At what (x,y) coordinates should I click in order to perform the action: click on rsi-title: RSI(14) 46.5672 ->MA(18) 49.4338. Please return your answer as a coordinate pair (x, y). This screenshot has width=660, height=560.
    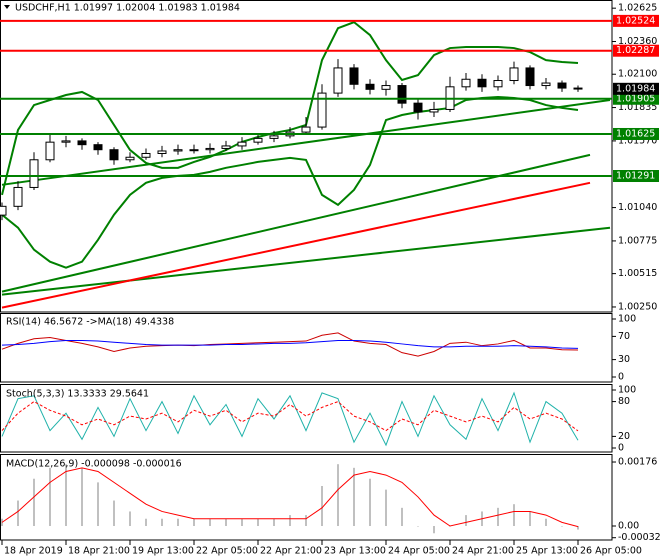
    Looking at the image, I should click on (90, 322).